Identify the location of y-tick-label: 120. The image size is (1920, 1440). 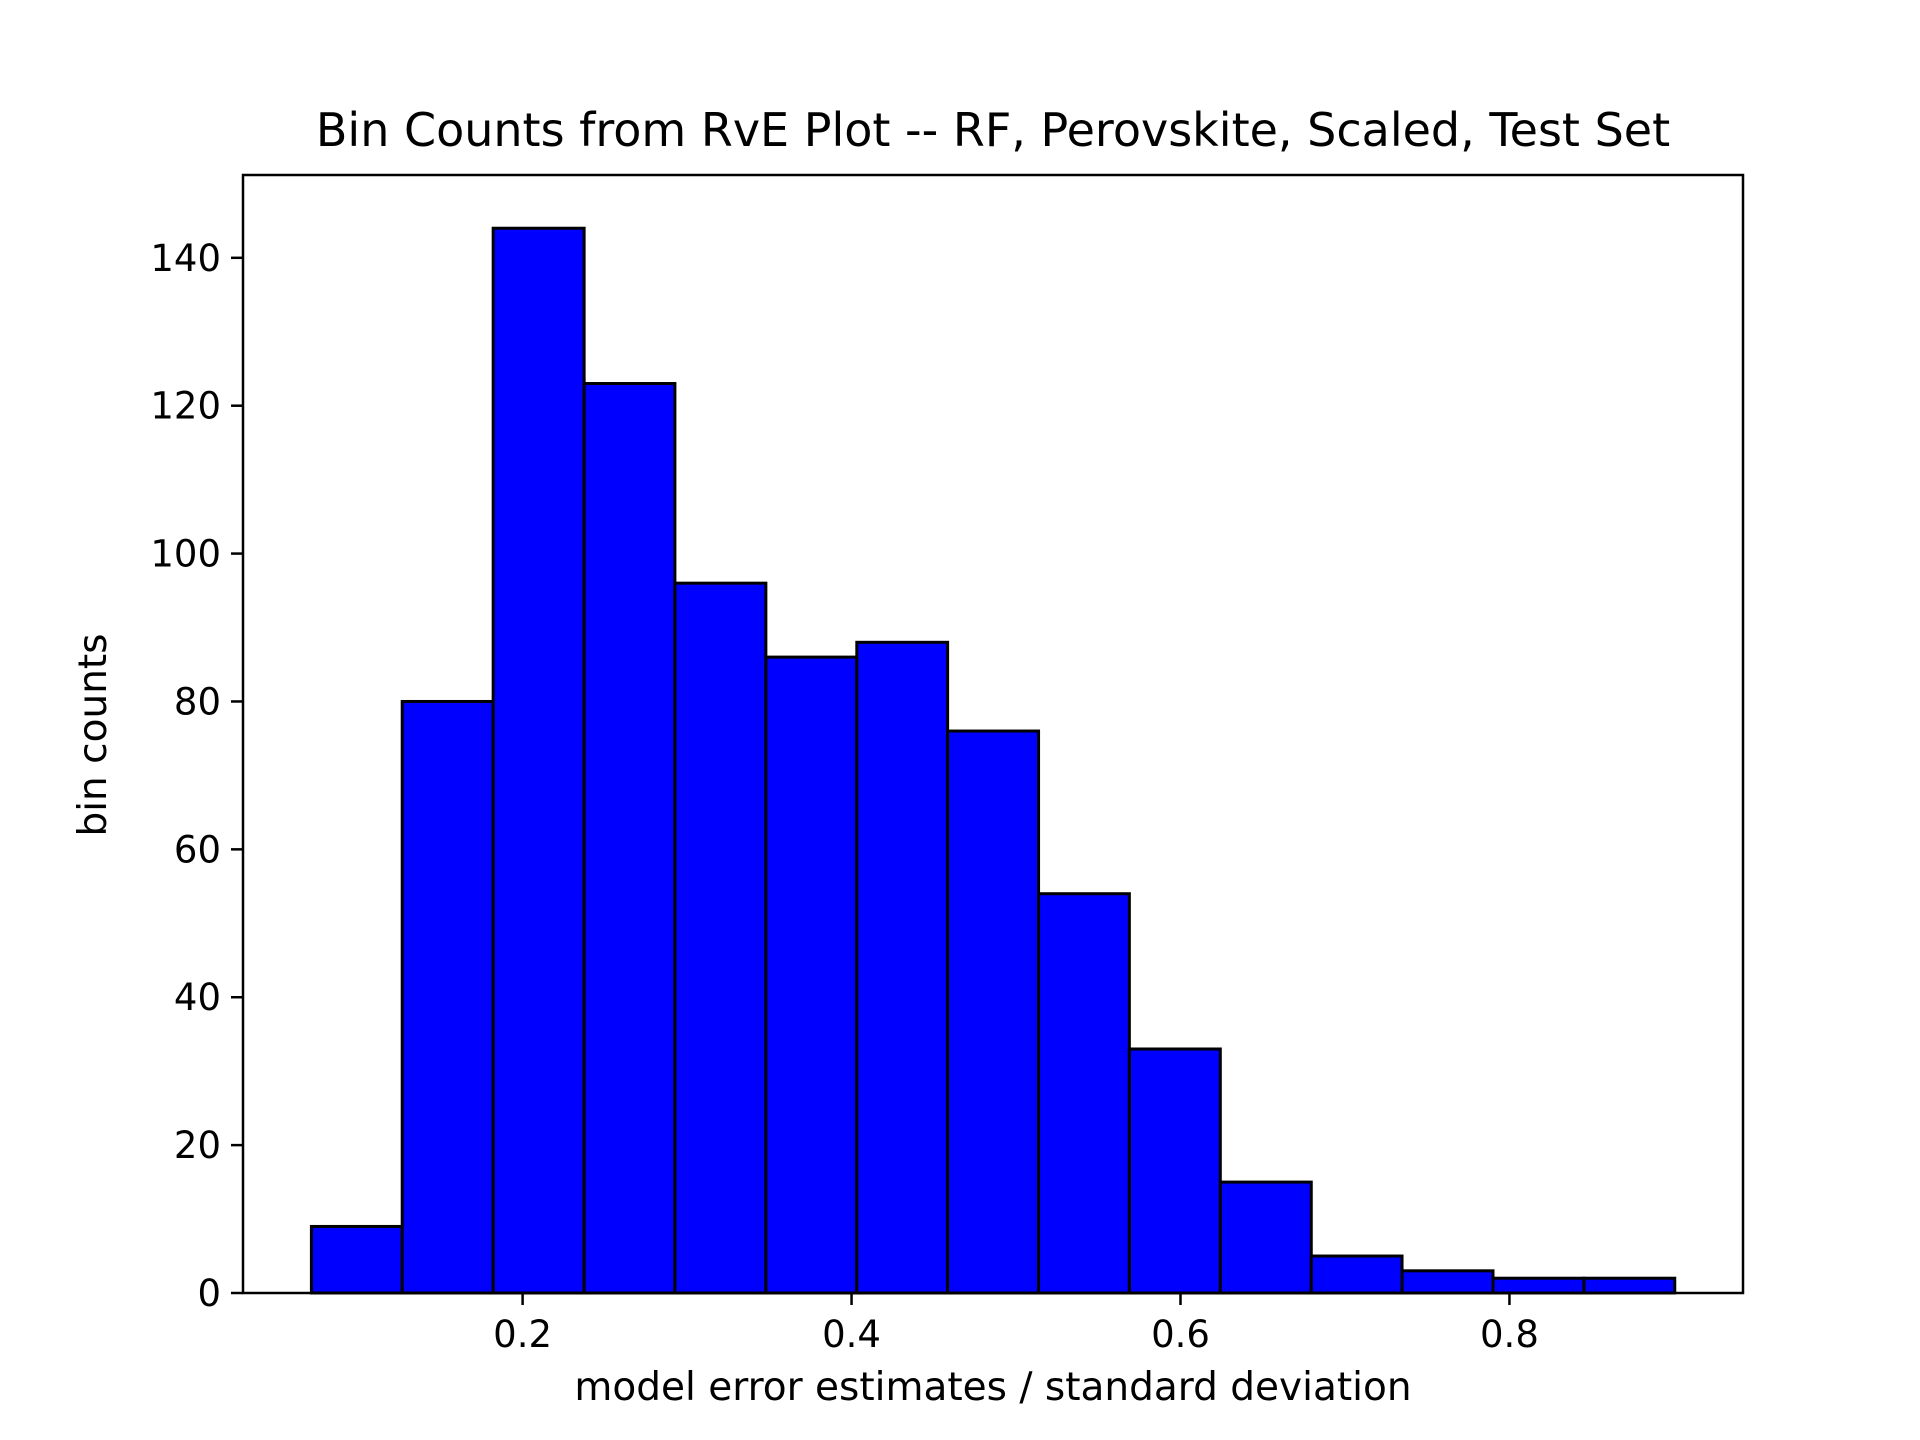
(185, 406).